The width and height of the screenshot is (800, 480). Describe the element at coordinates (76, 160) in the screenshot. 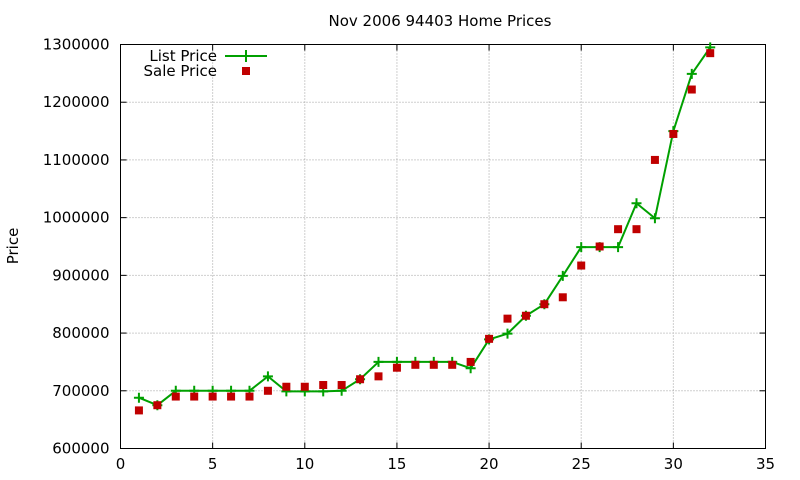

I see `y-tick-label: 1100000` at that location.